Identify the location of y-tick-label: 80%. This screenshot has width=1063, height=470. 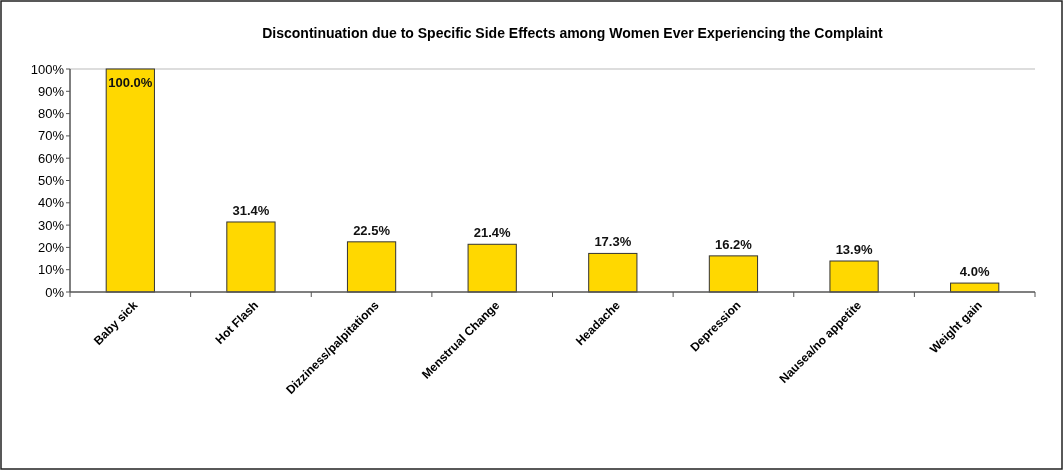
(51, 114).